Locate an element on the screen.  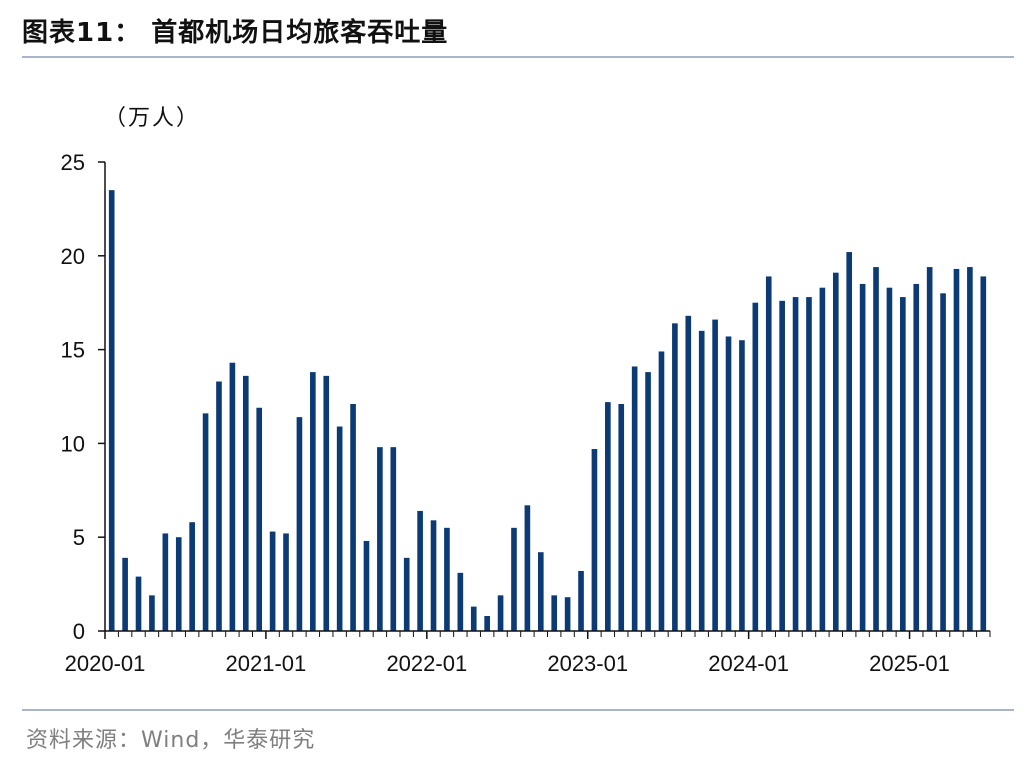
x-tick-label-2021-01: 2021-01 is located at coordinates (266, 663).